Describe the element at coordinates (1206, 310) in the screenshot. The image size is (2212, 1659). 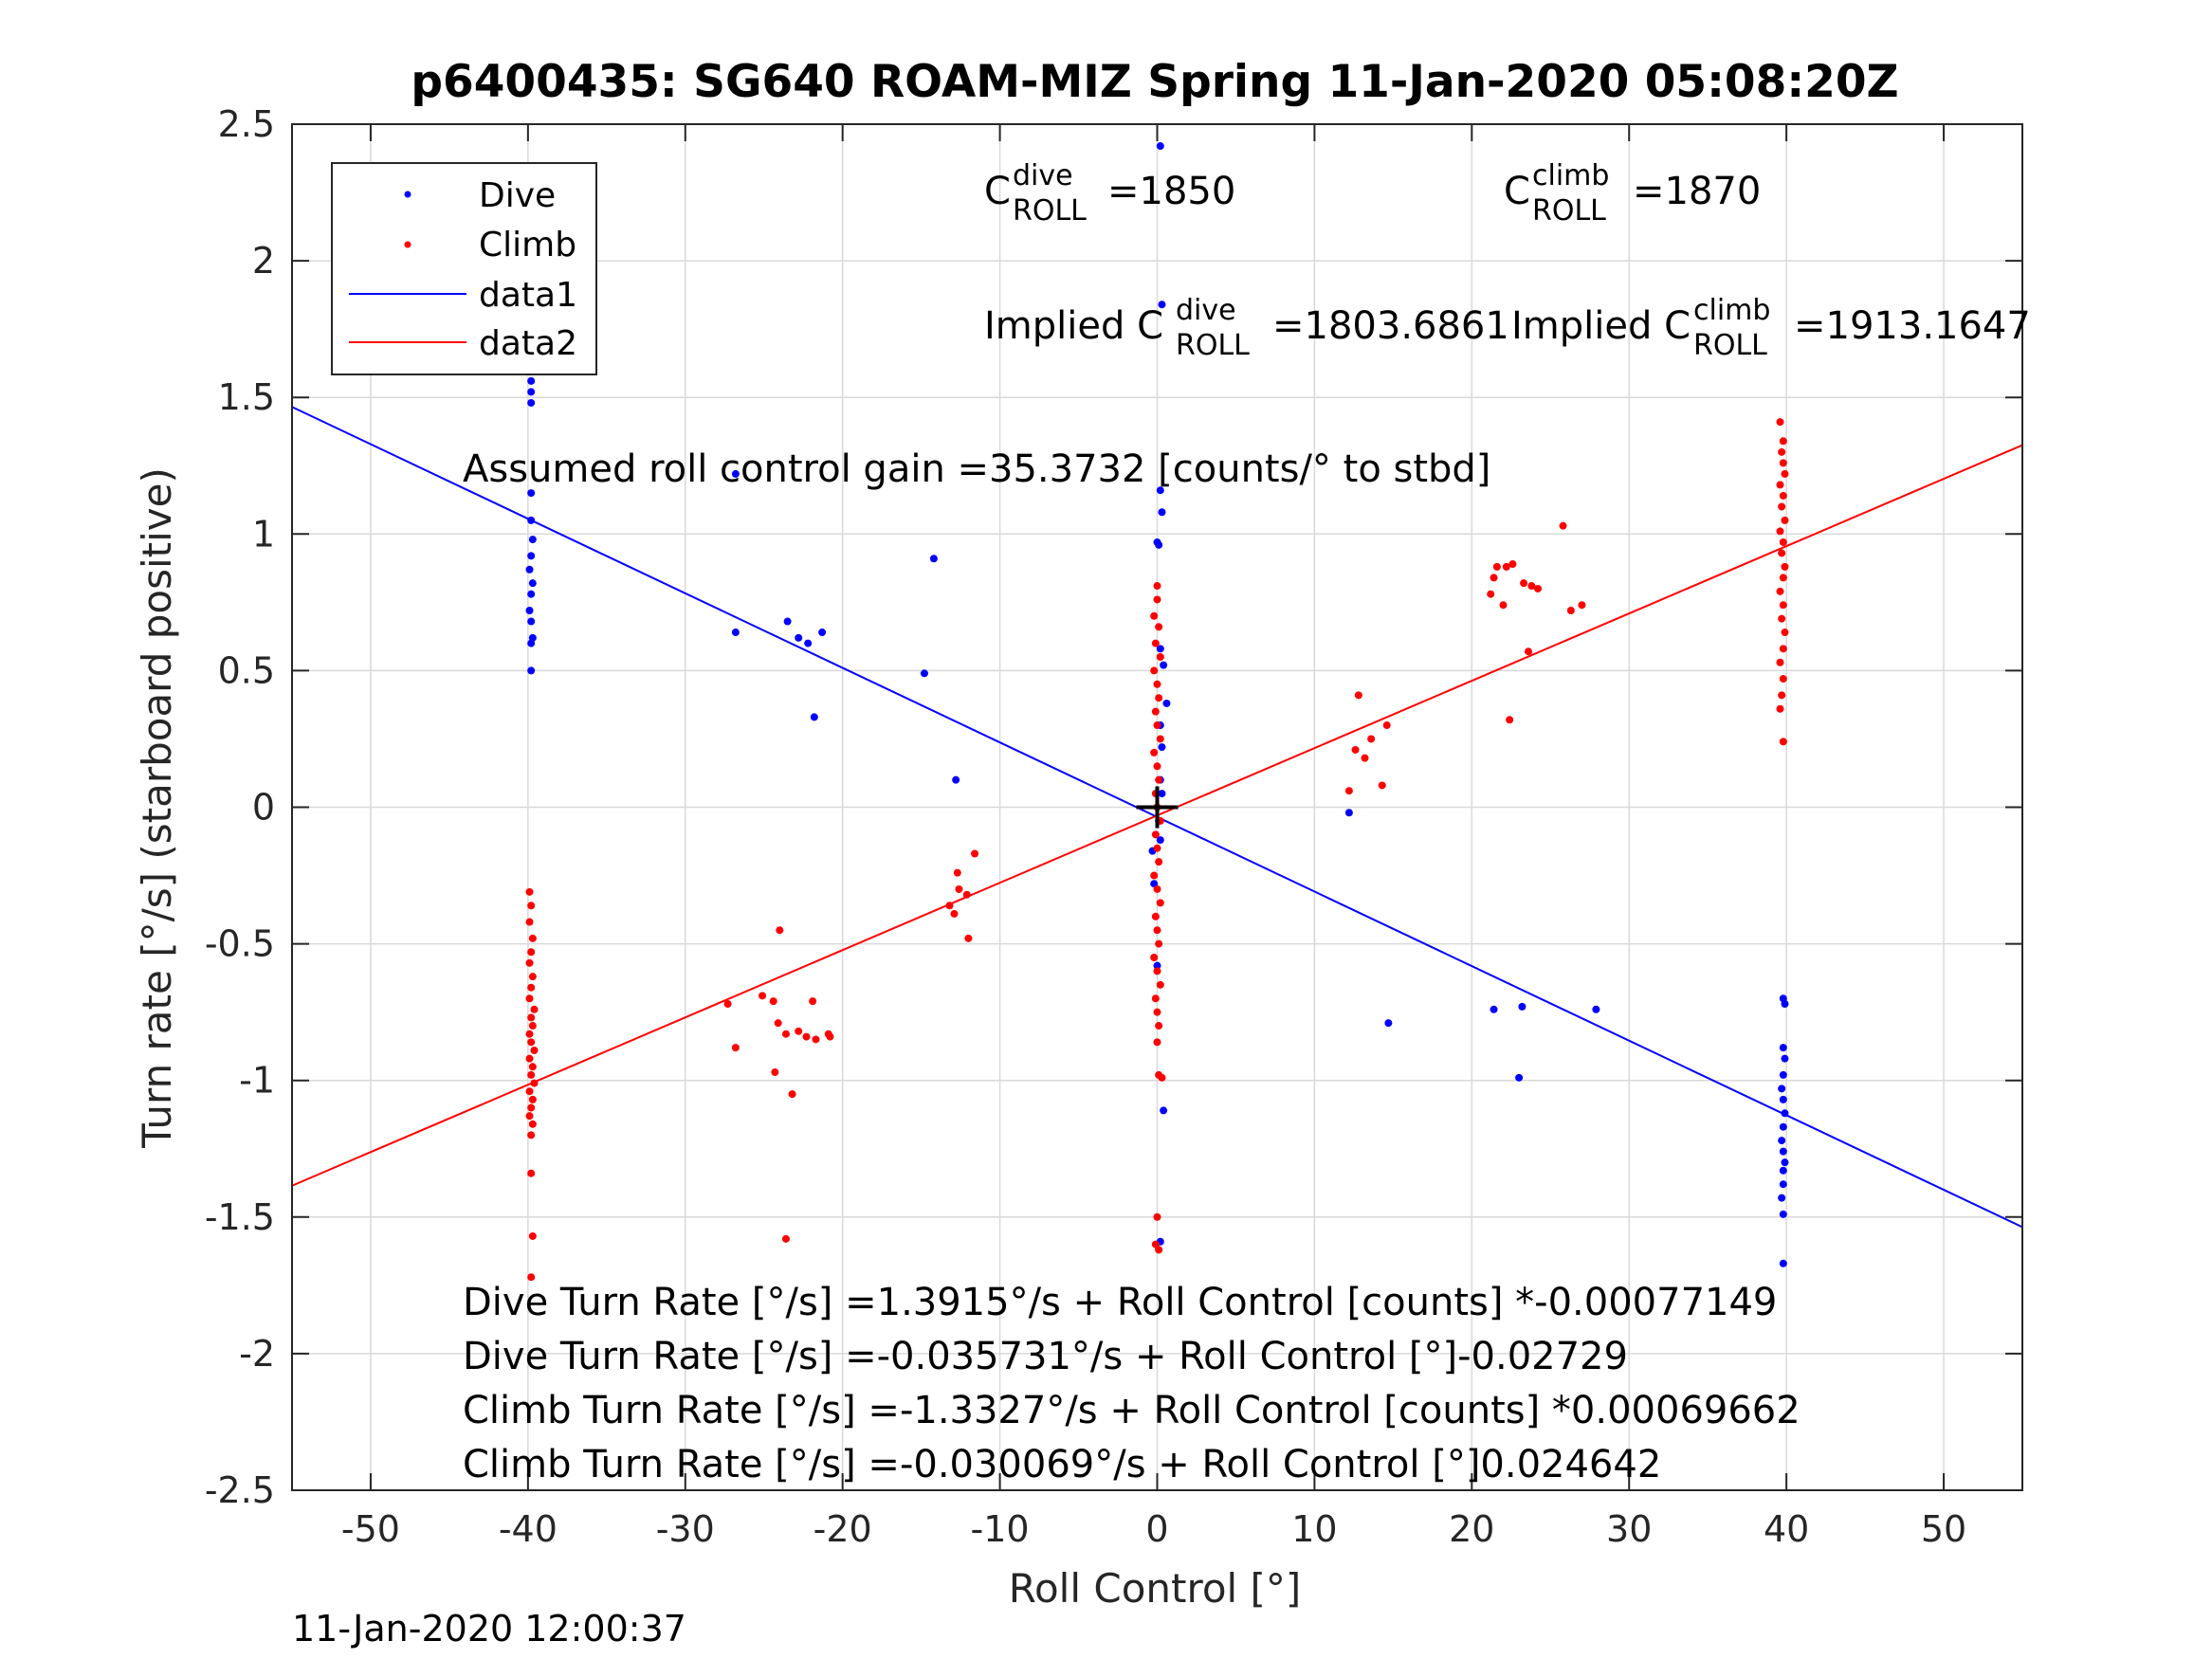
I see `implied-dive-sup: dive` at that location.